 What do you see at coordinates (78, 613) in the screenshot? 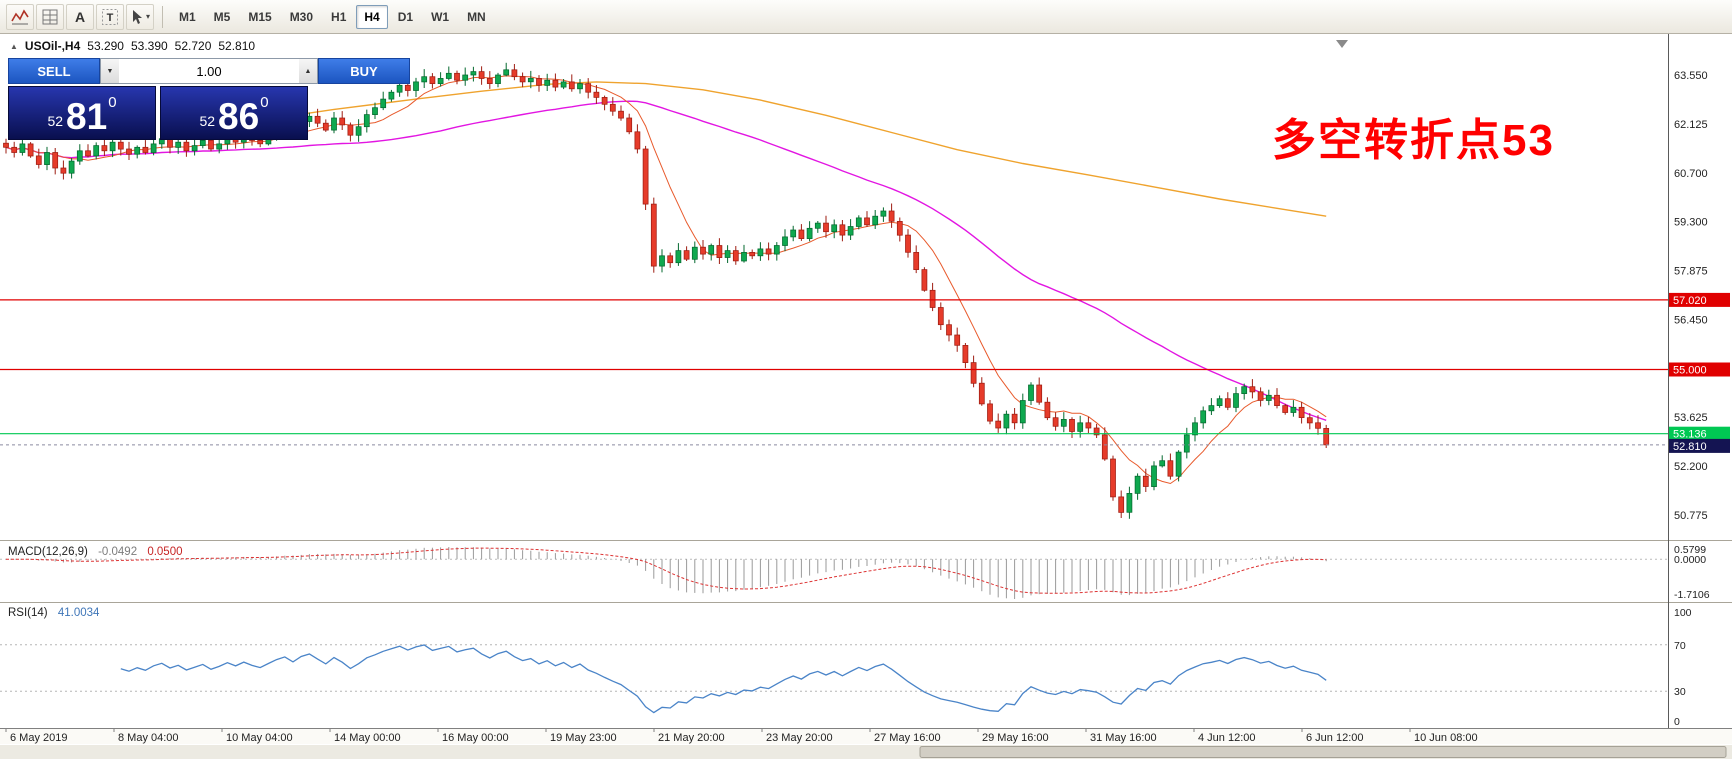
I see `rsi-value: 41.0034` at bounding box center [78, 613].